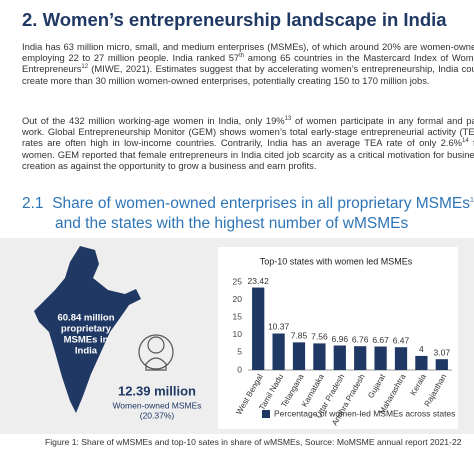  I want to click on women-label: (20.37%), so click(157, 415).